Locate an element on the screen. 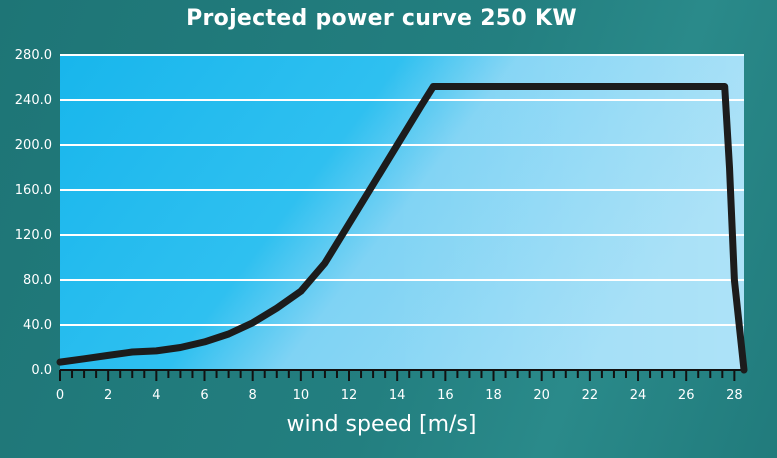  y-tick-label: 240.0 is located at coordinates (33, 100).